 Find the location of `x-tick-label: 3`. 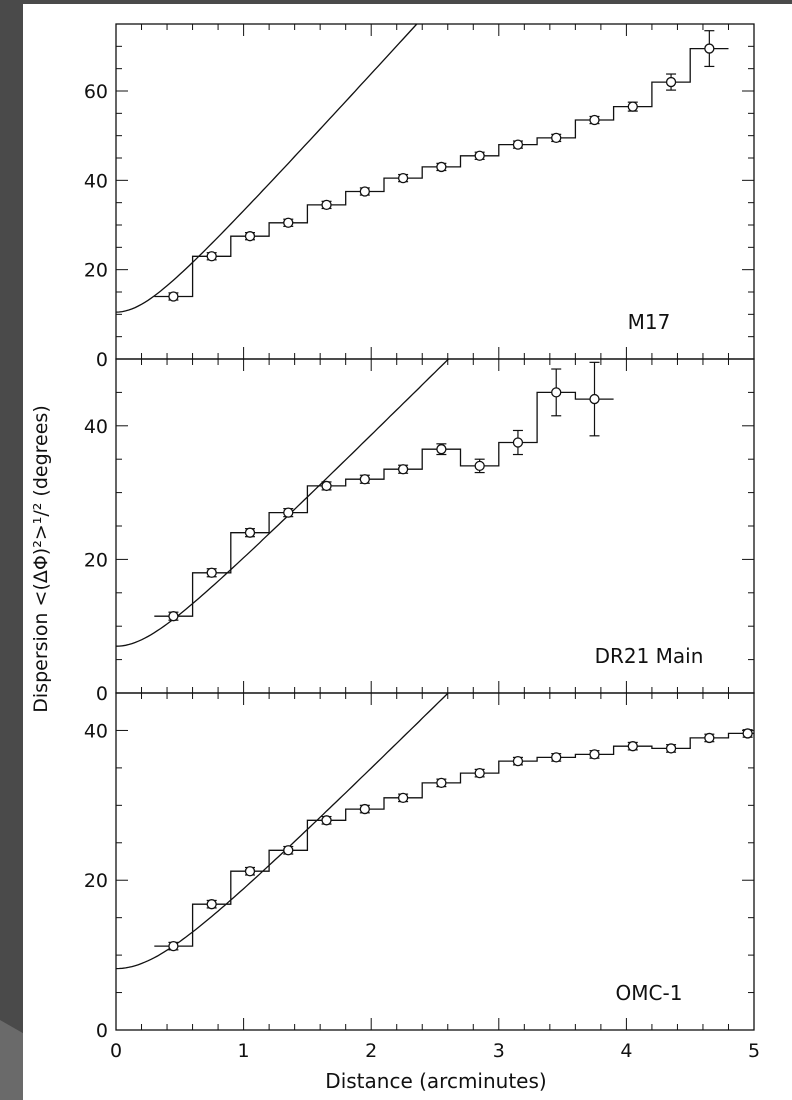

x-tick-label: 3 is located at coordinates (499, 1051).